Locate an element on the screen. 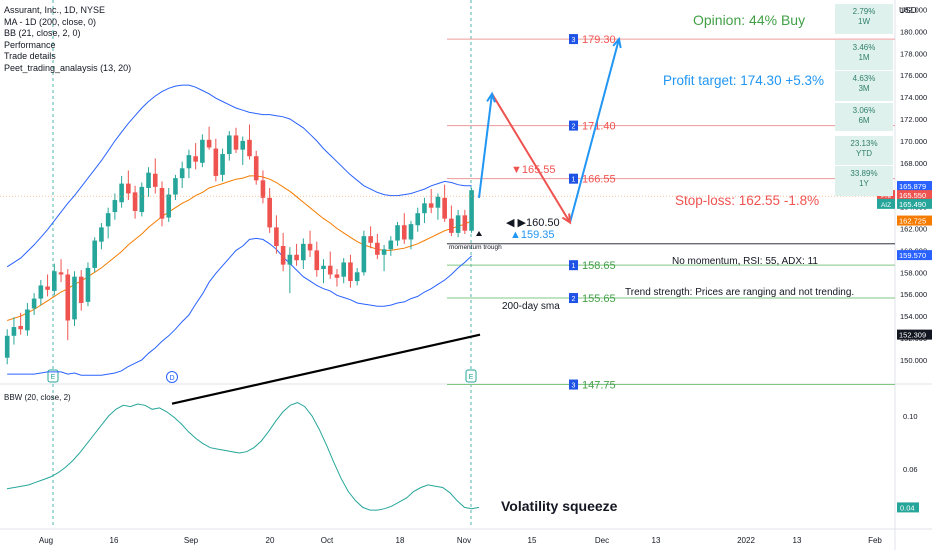  level-value-label: 158.65 is located at coordinates (599, 266).